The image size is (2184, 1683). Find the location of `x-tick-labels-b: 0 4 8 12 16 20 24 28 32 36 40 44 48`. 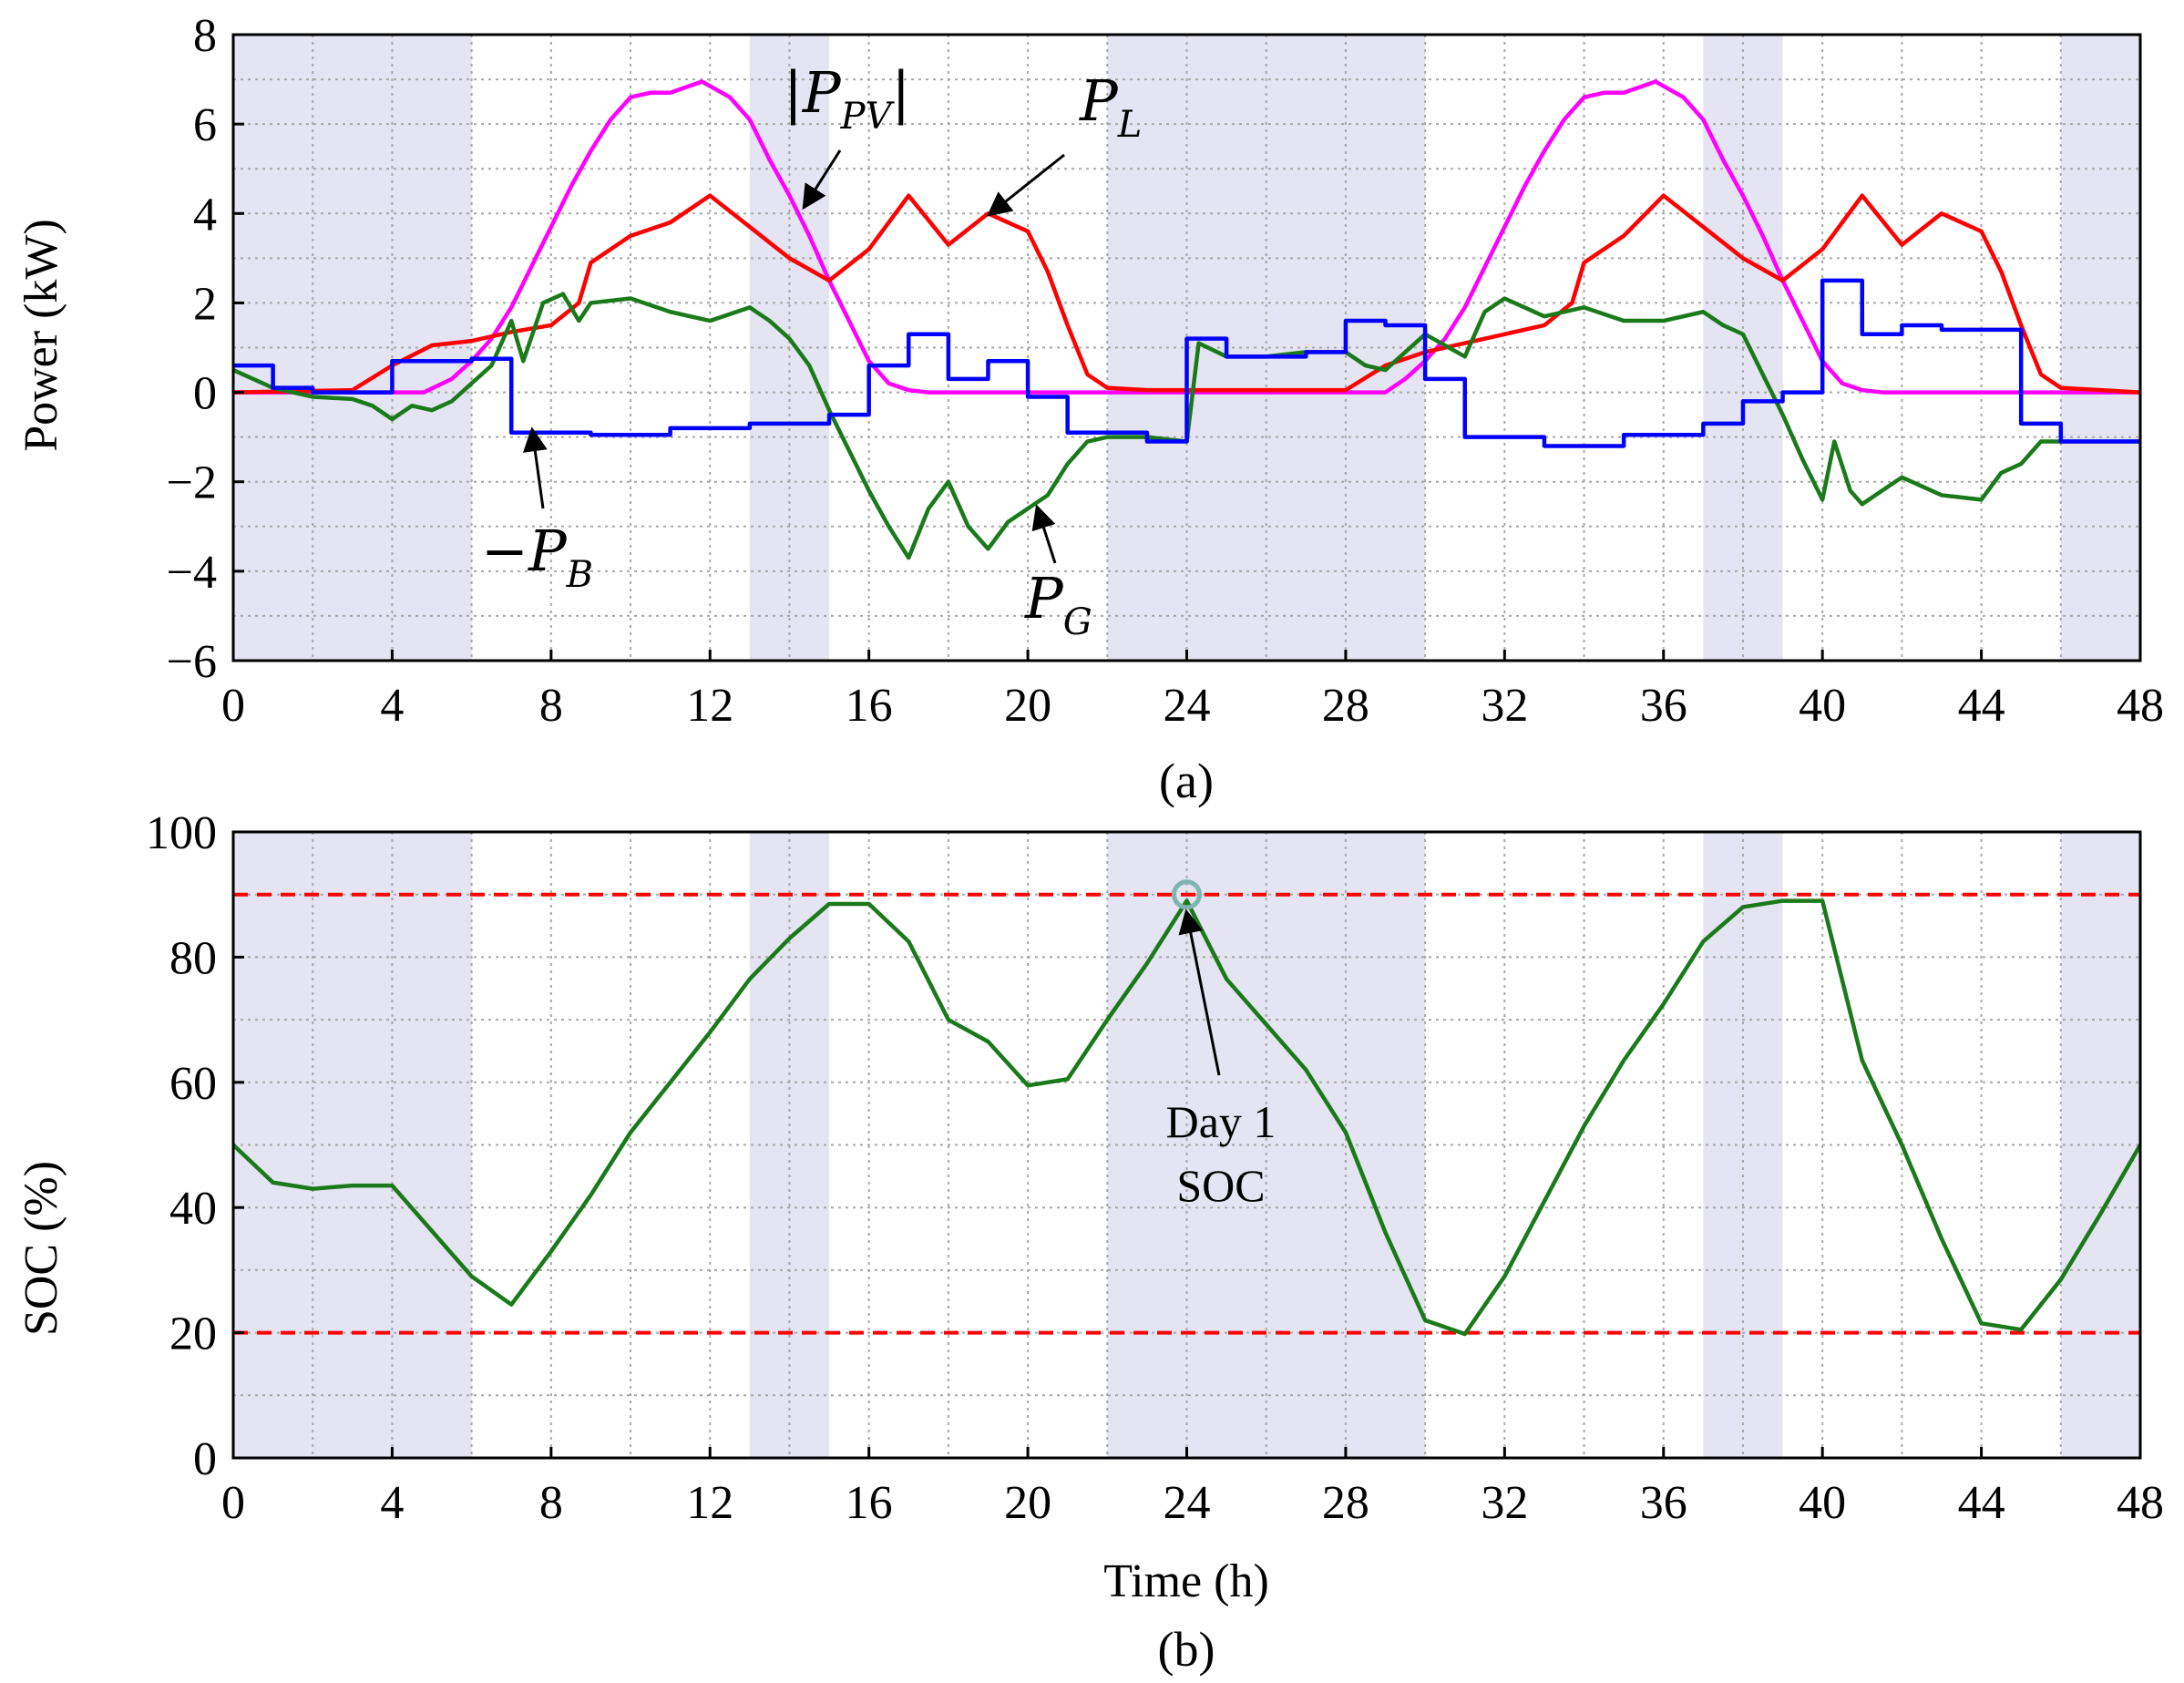

x-tick-labels-b: 0 4 8 12 16 20 24 28 32 36 40 44 48 is located at coordinates (1192, 1503).